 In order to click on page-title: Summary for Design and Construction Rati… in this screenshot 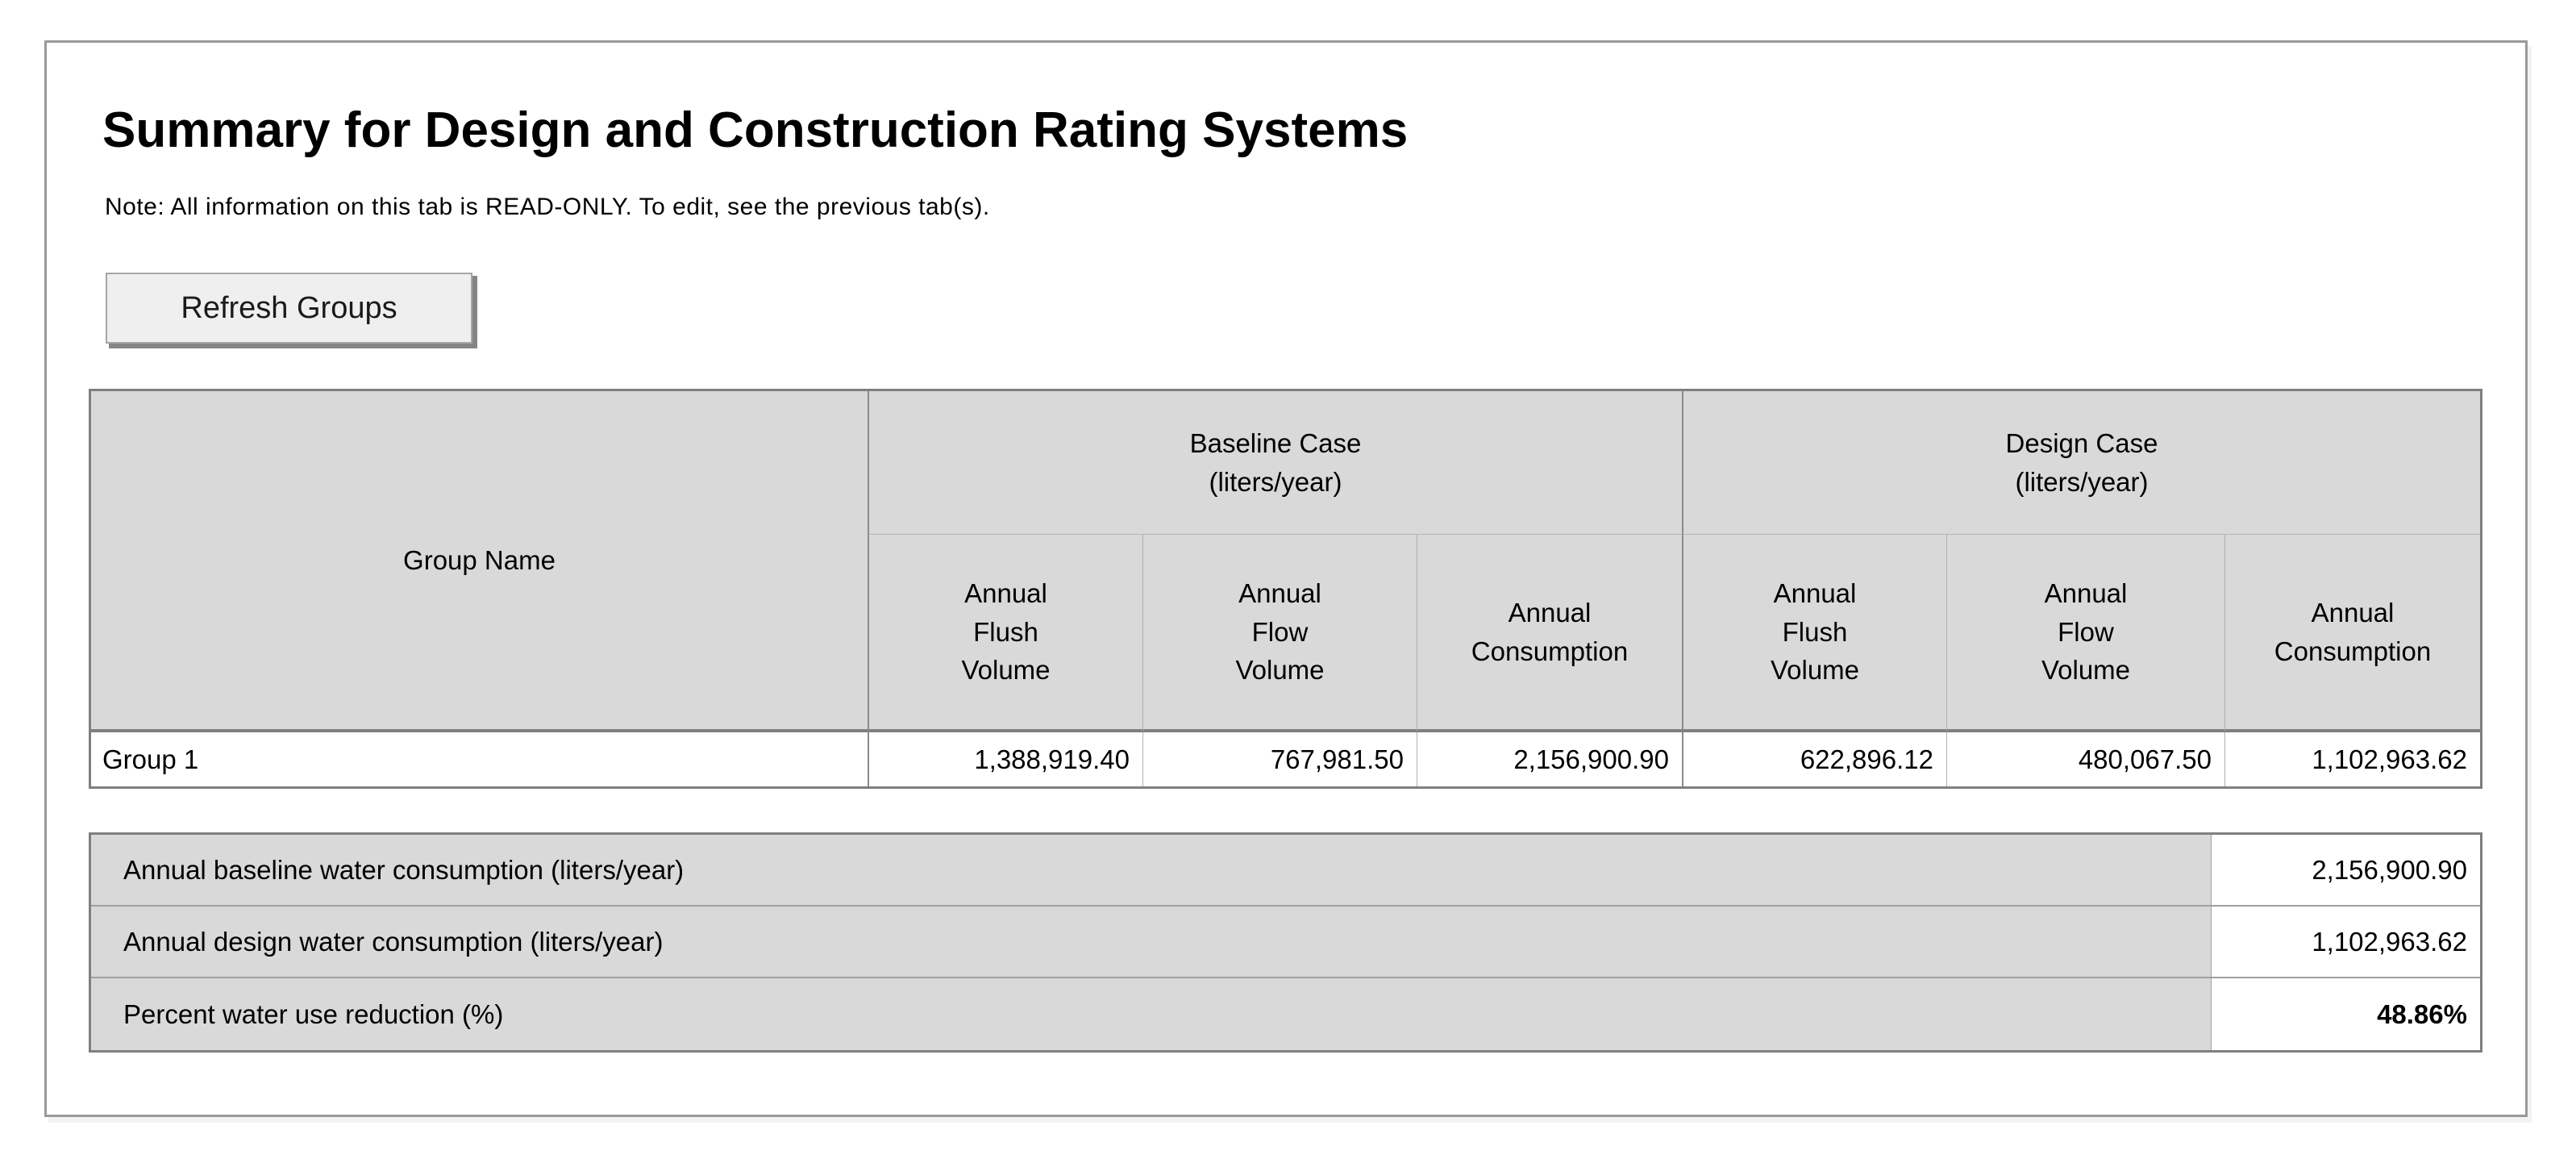, I will do `click(755, 130)`.